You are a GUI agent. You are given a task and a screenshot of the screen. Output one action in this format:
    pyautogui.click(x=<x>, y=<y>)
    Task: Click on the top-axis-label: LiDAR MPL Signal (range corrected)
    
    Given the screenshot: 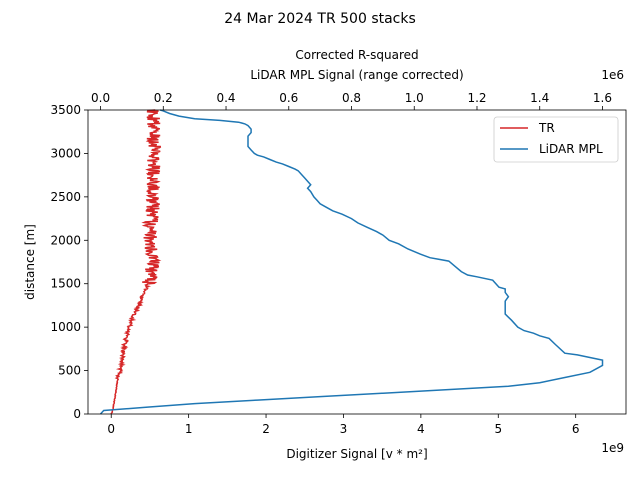 What is the action you would take?
    pyautogui.click(x=356, y=75)
    